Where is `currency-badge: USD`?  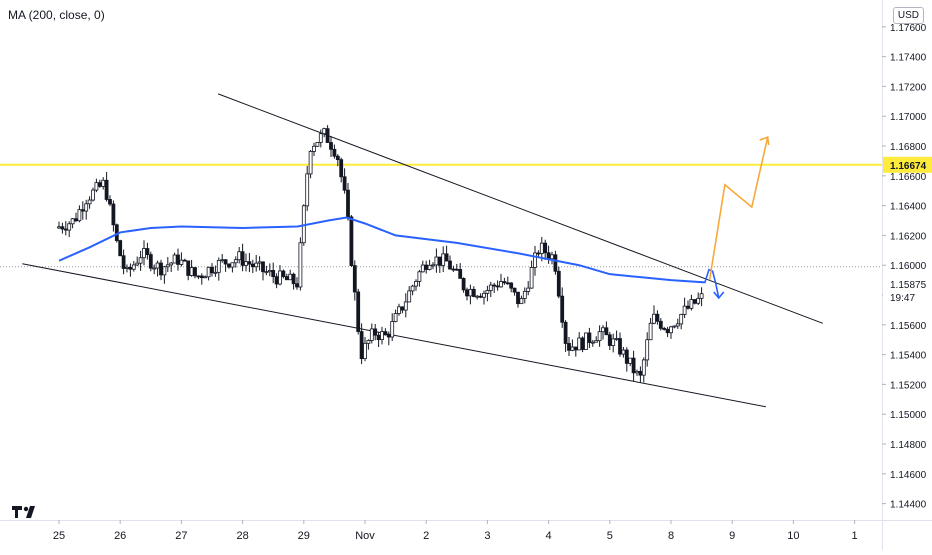
currency-badge: USD is located at coordinates (908, 15).